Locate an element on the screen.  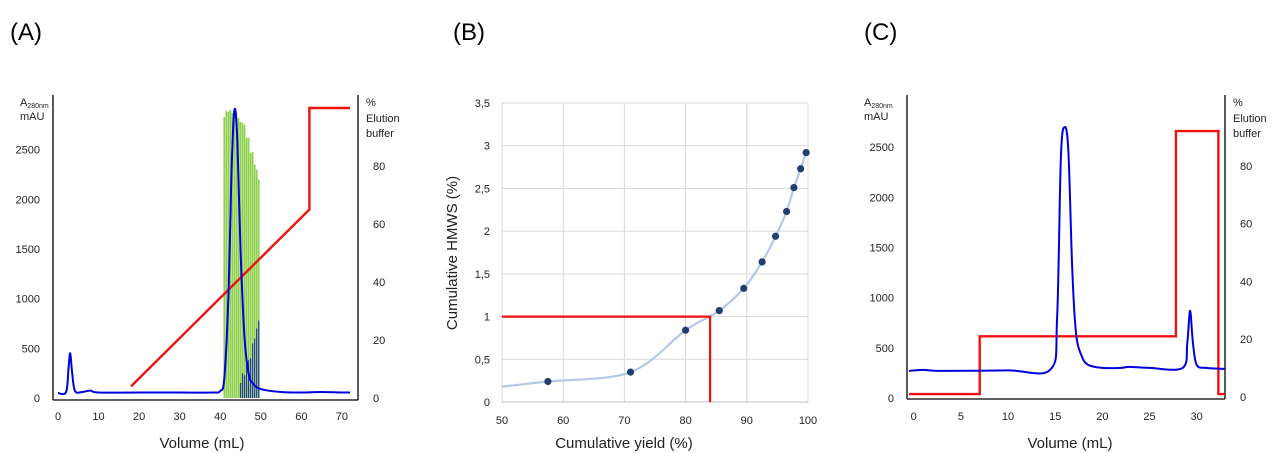
left-tick-label-a: 2500 is located at coordinates (28, 151).